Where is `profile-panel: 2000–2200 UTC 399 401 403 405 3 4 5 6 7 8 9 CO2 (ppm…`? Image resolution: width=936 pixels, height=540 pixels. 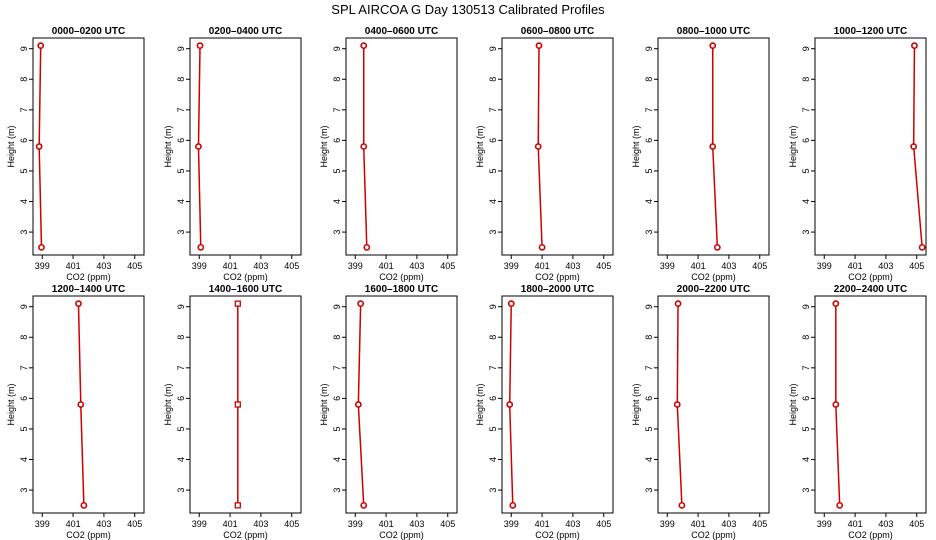
profile-panel: 2000–2200 UTC 399 401 403 405 3 4 5 6 7 8 9 CO2 (ppm… is located at coordinates (700, 412).